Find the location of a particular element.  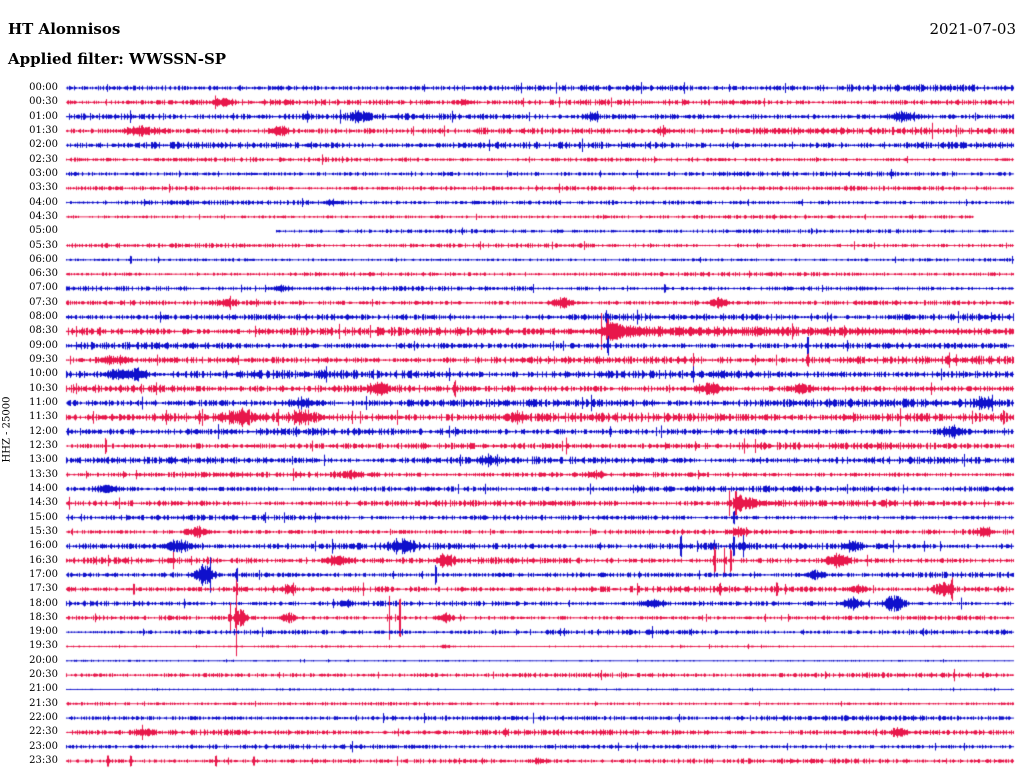

time-label-13:30: 13:30 is located at coordinates (43, 474).